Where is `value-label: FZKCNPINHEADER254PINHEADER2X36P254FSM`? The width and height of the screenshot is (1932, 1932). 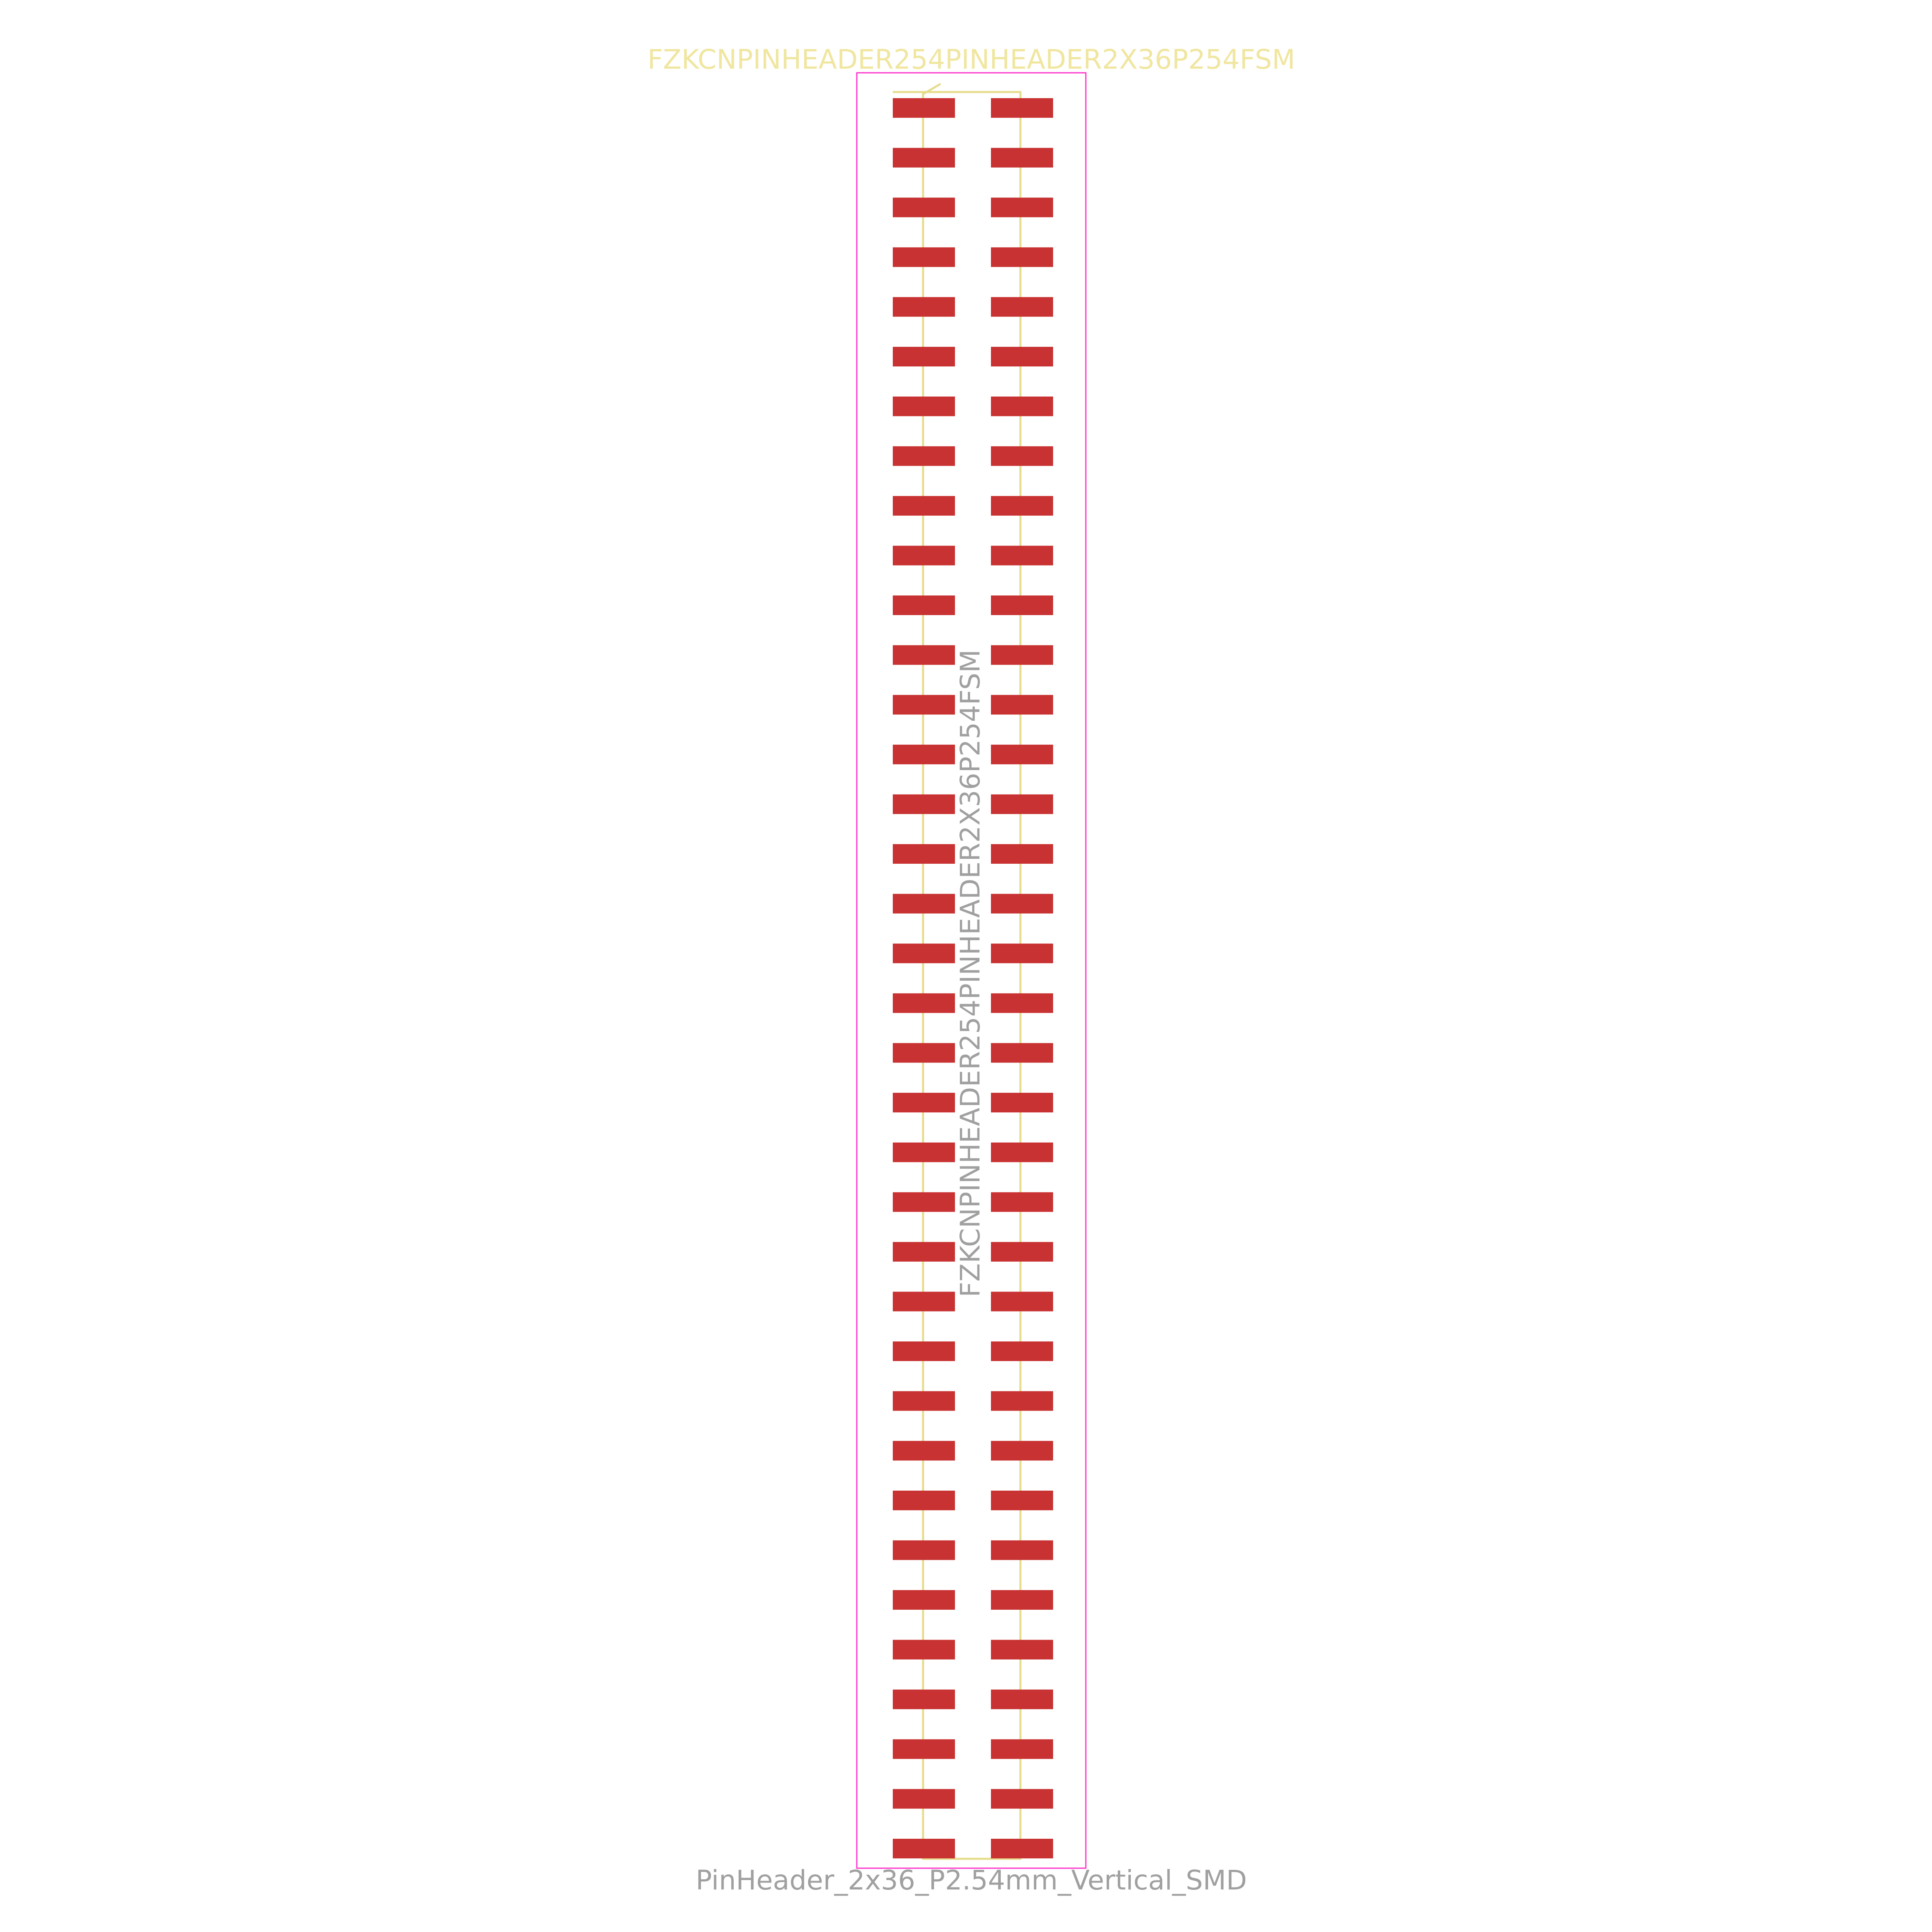
value-label: FZKCNPINHEADER254PINHEADER2X36P254FSM is located at coordinates (971, 59).